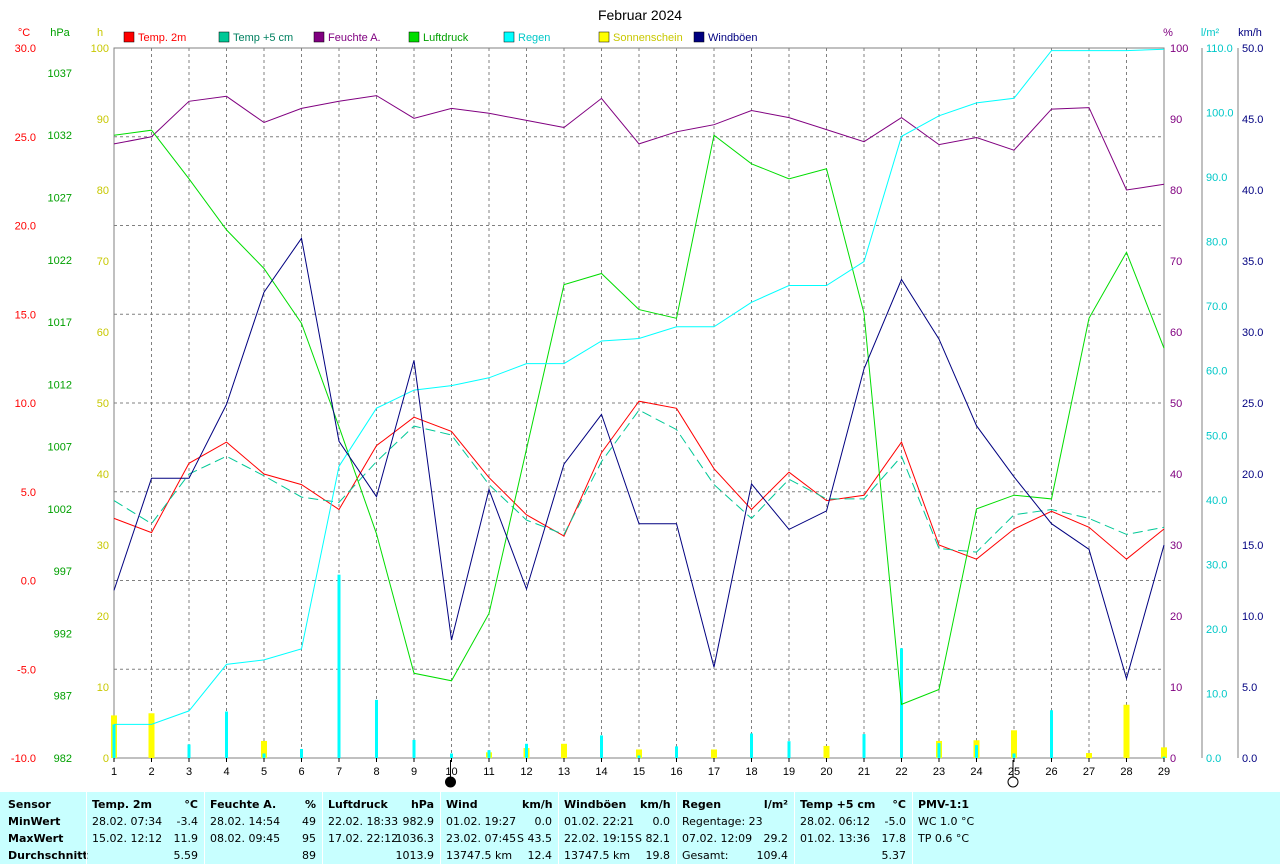 The image size is (1280, 864). Describe the element at coordinates (1213, 759) in the screenshot. I see `y-tick-label-rain: 0.0` at that location.